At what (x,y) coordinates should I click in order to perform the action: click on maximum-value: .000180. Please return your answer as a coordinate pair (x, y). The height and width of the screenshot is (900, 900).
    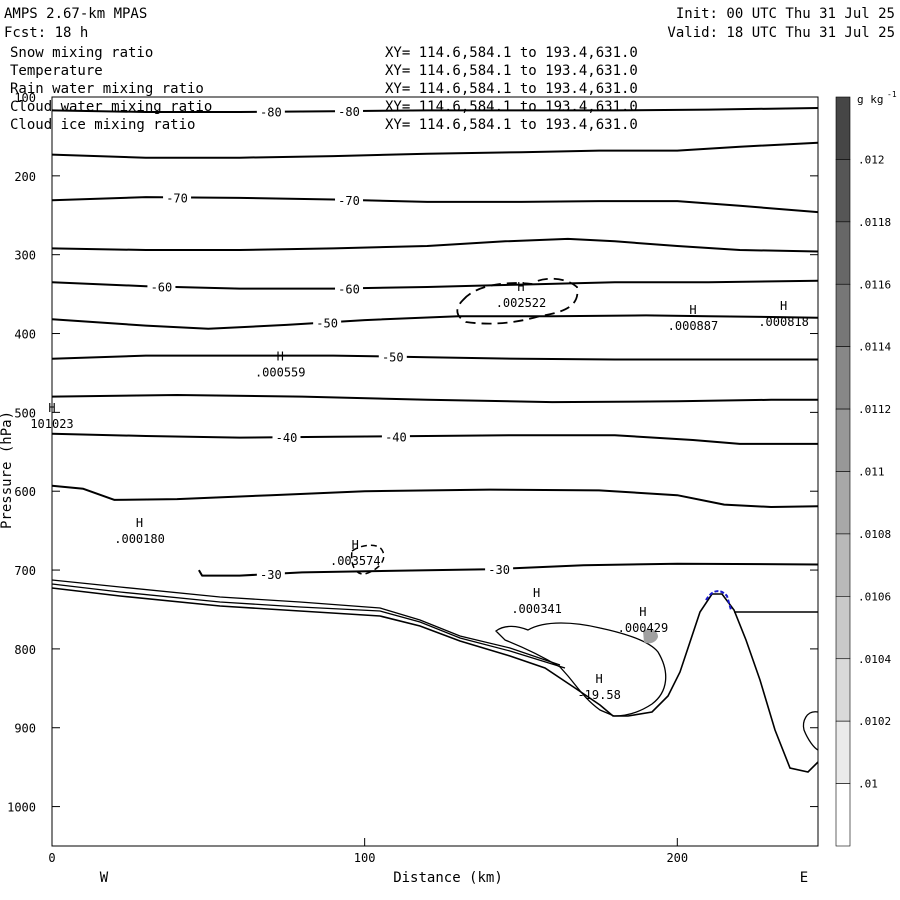
    Looking at the image, I should click on (139, 539).